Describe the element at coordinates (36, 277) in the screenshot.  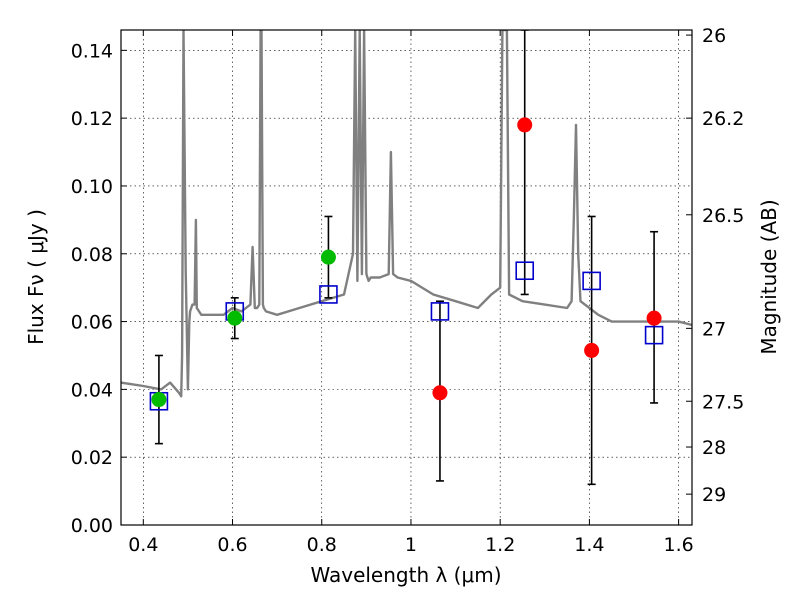
I see `y-axis-label: Flux Fν ( μJy )` at that location.